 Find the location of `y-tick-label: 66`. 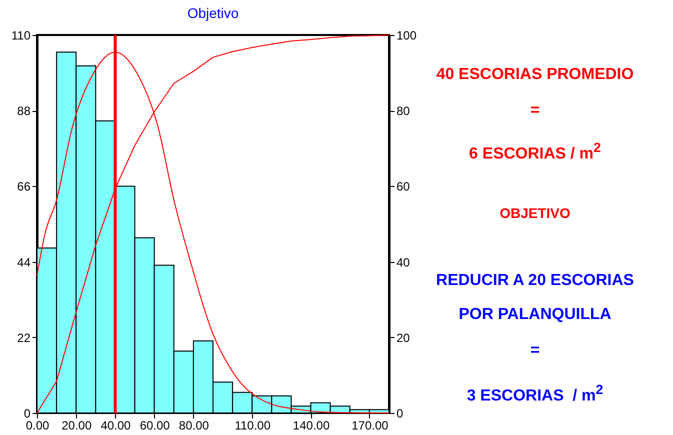

y-tick-label: 66 is located at coordinates (24, 187).